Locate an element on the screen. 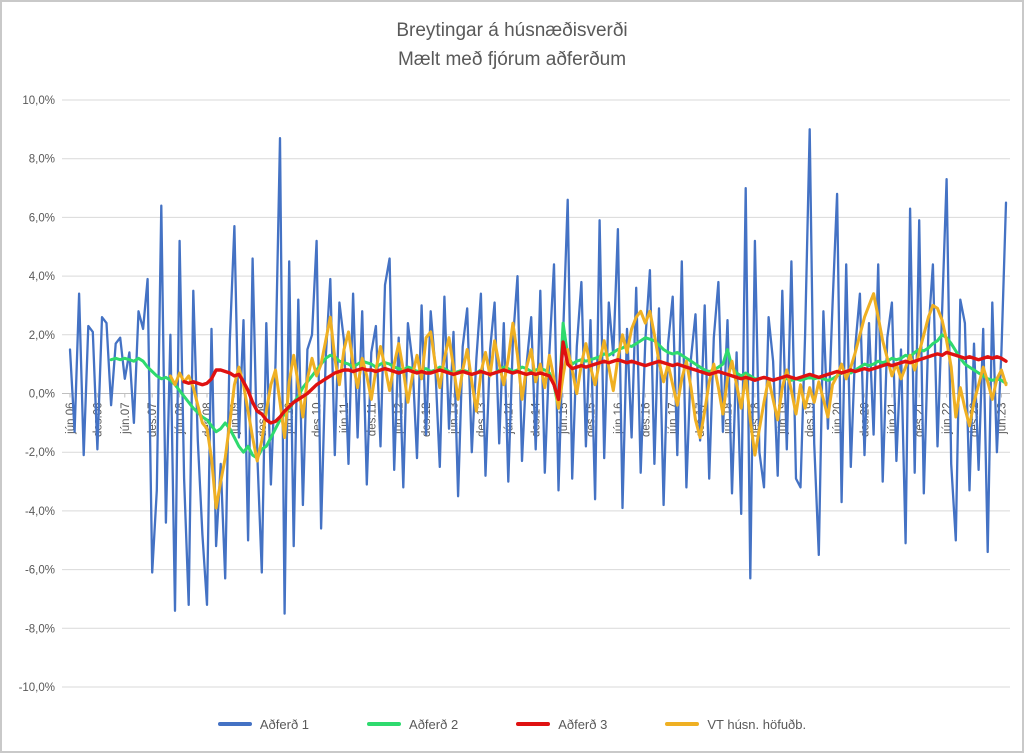  svg-text: 0,0% is located at coordinates (42, 395).